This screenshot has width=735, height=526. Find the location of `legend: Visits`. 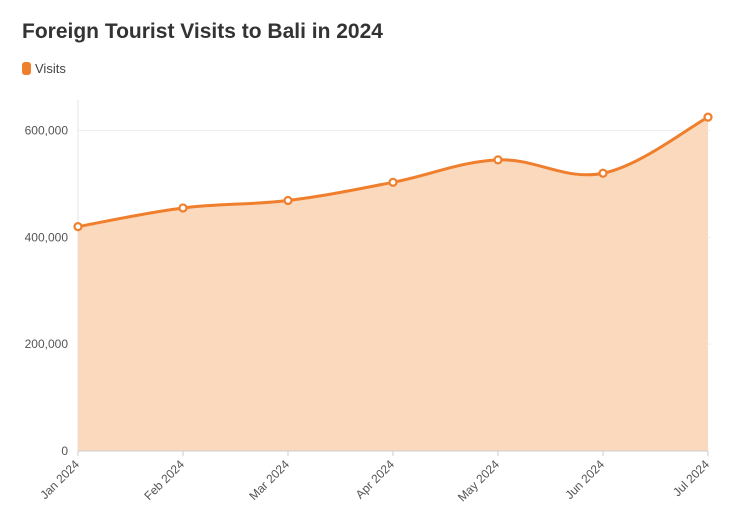

legend: Visits is located at coordinates (44, 68).